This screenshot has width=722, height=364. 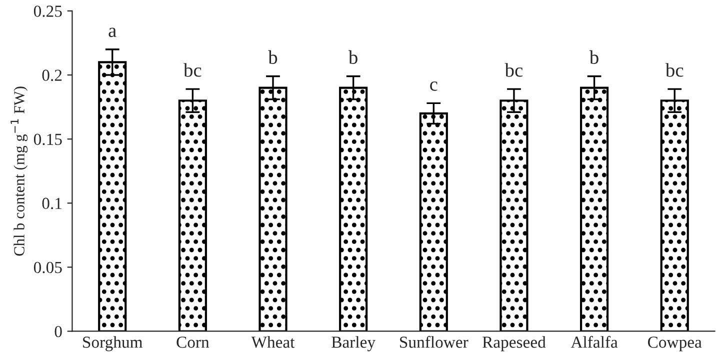 I want to click on annotation: c, so click(x=434, y=86).